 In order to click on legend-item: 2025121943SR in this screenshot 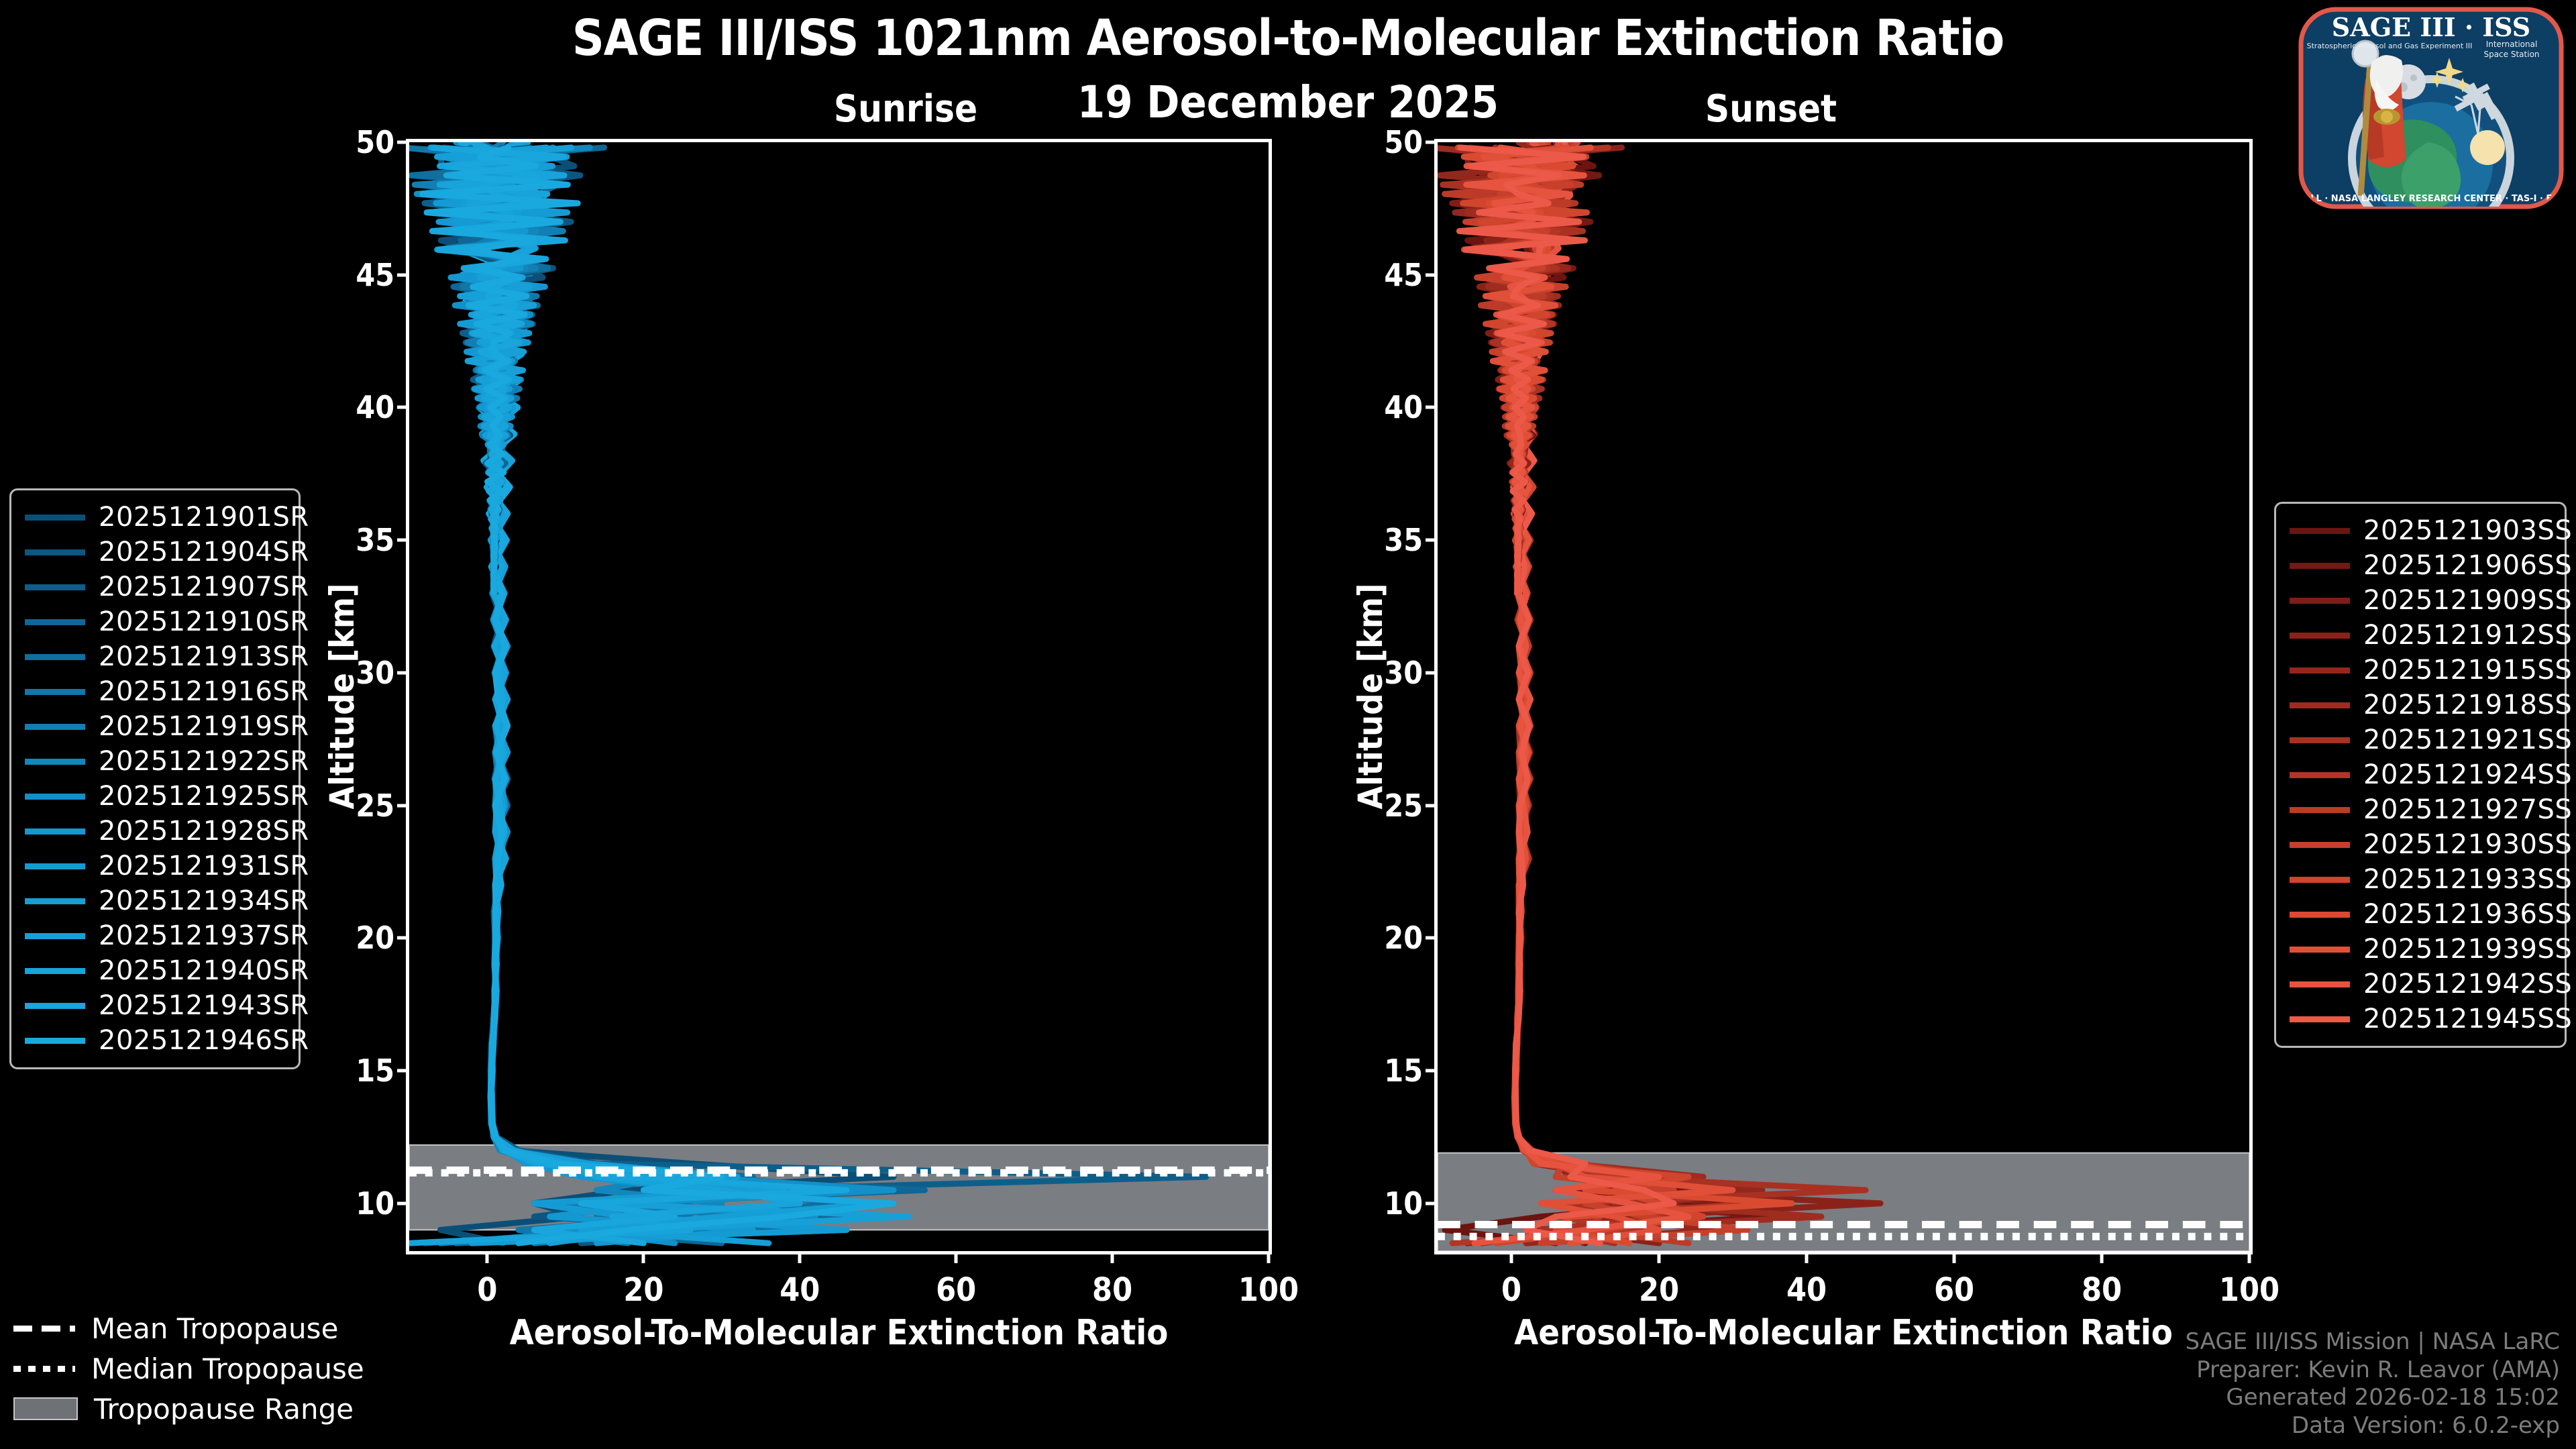, I will do `click(167, 1005)`.